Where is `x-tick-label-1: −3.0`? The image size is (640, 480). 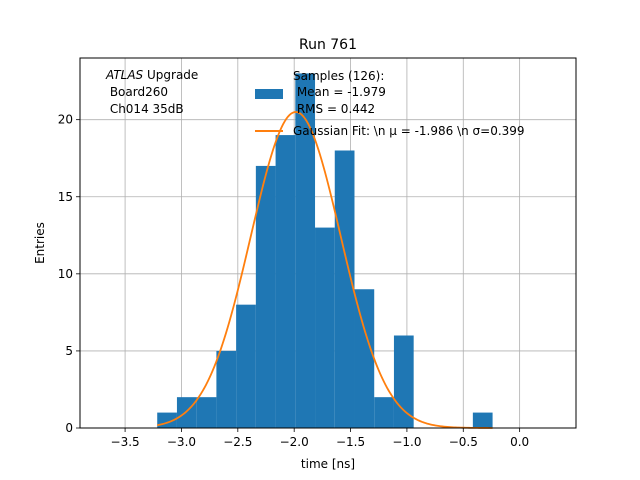
x-tick-label-1: −3.0 is located at coordinates (181, 442).